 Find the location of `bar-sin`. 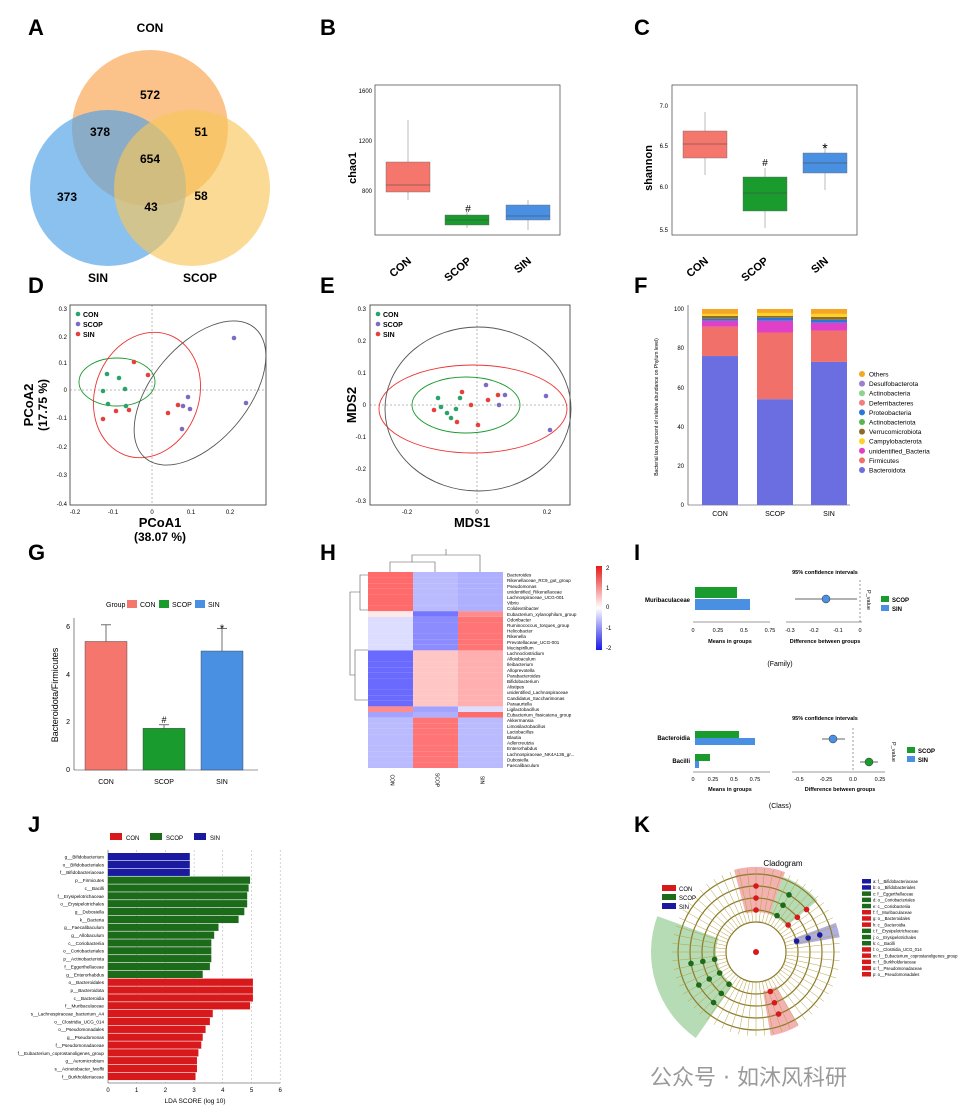

bar-sin is located at coordinates (222, 710).